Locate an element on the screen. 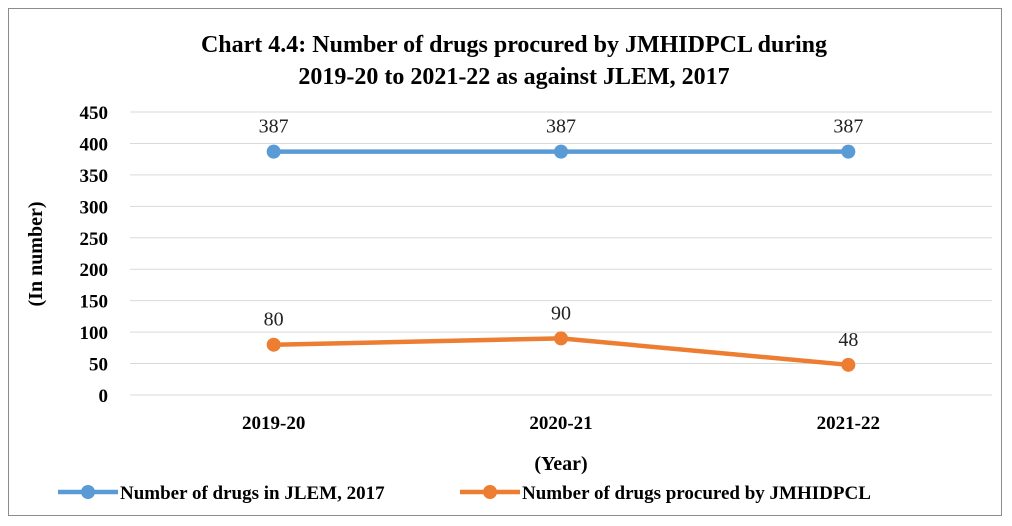  y-tick-label: 250 is located at coordinates (94, 239).